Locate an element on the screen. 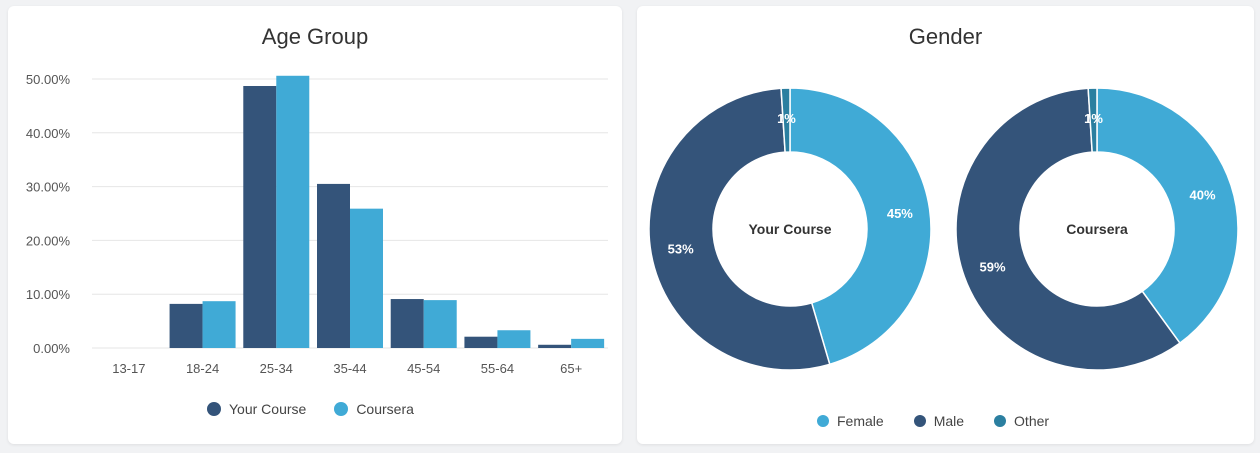  y-tick-label: 40.00% is located at coordinates (48, 133).